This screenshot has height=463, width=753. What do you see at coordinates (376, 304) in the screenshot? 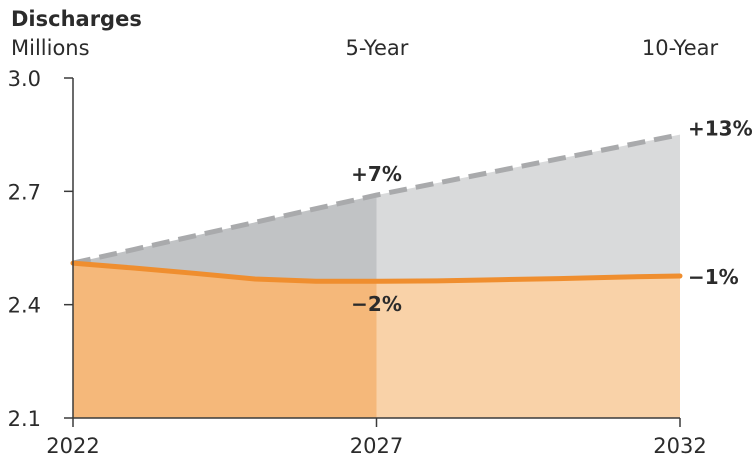
I see `change-annotation: −2%` at bounding box center [376, 304].